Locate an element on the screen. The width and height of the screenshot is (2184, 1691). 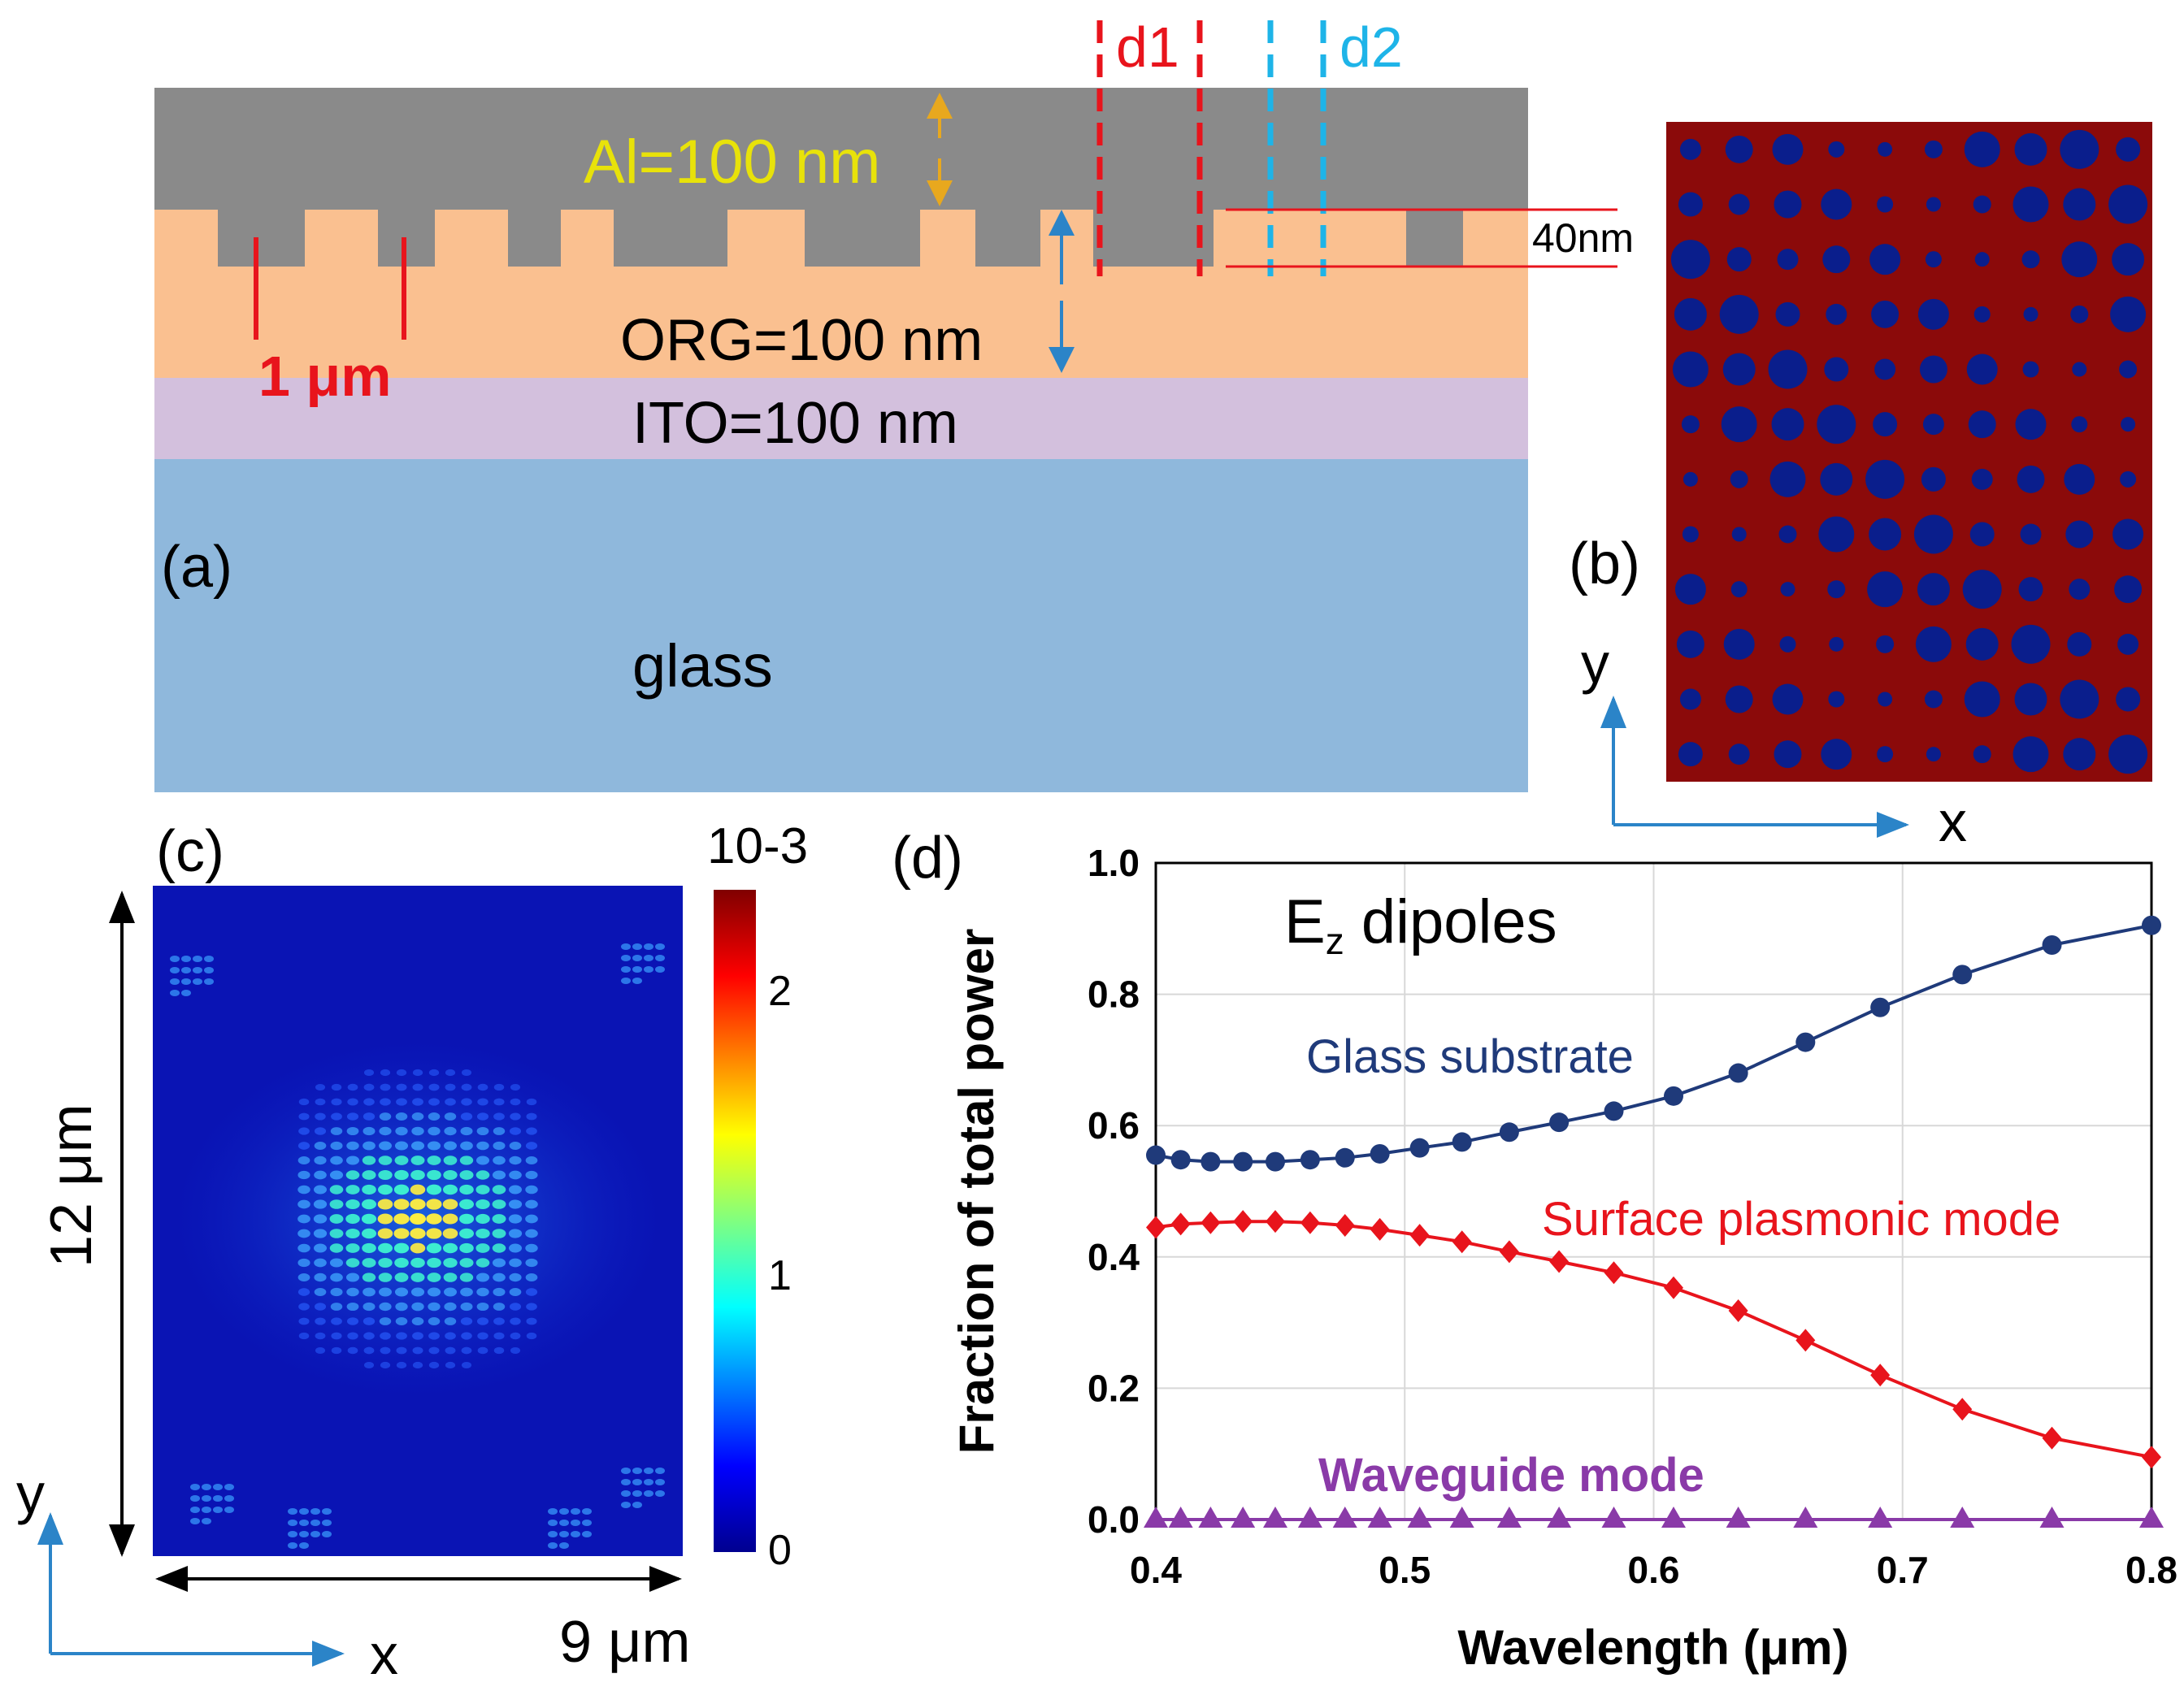
colorbar-tick-0: 0 is located at coordinates (780, 1551).